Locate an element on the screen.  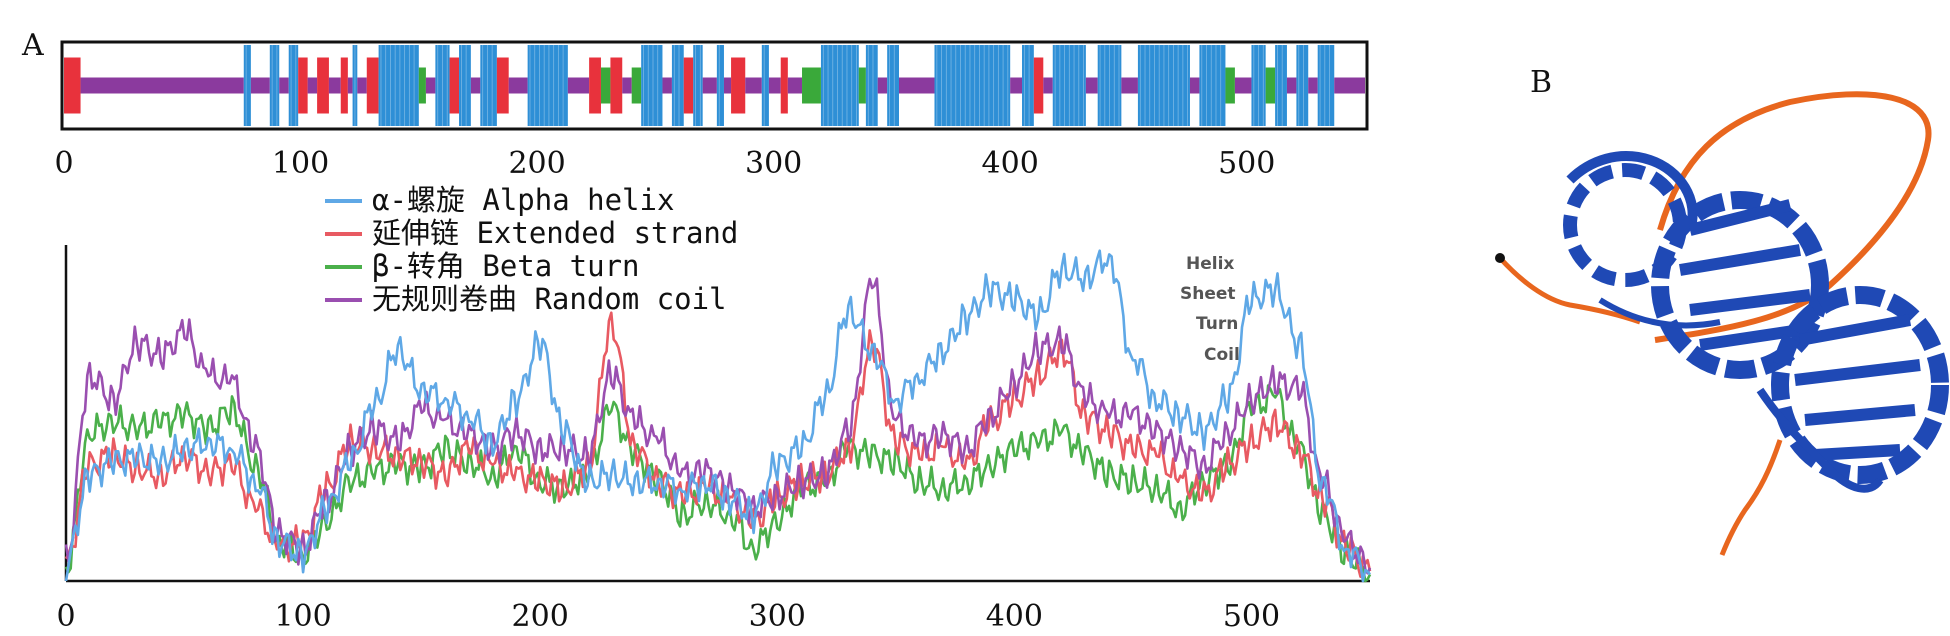
secondary-structure-track is located at coordinates (714, 85).